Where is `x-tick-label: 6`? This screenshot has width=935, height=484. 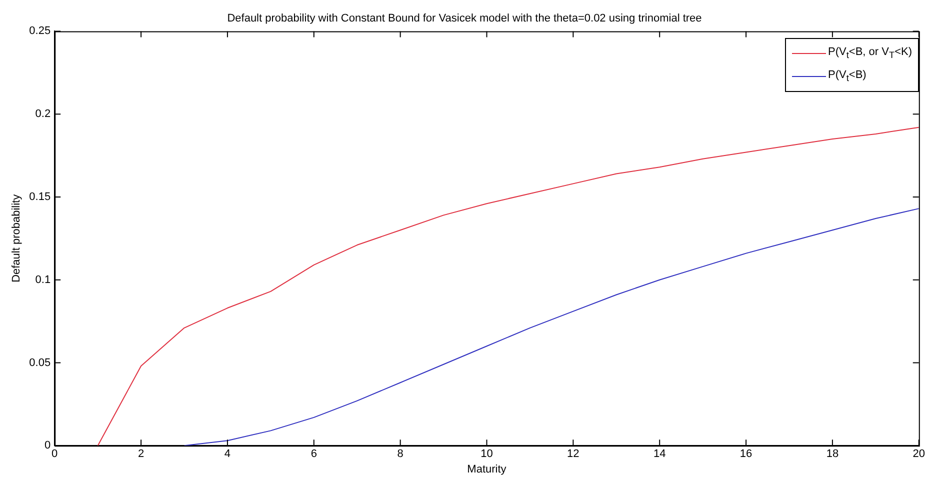
x-tick-label: 6 is located at coordinates (313, 454).